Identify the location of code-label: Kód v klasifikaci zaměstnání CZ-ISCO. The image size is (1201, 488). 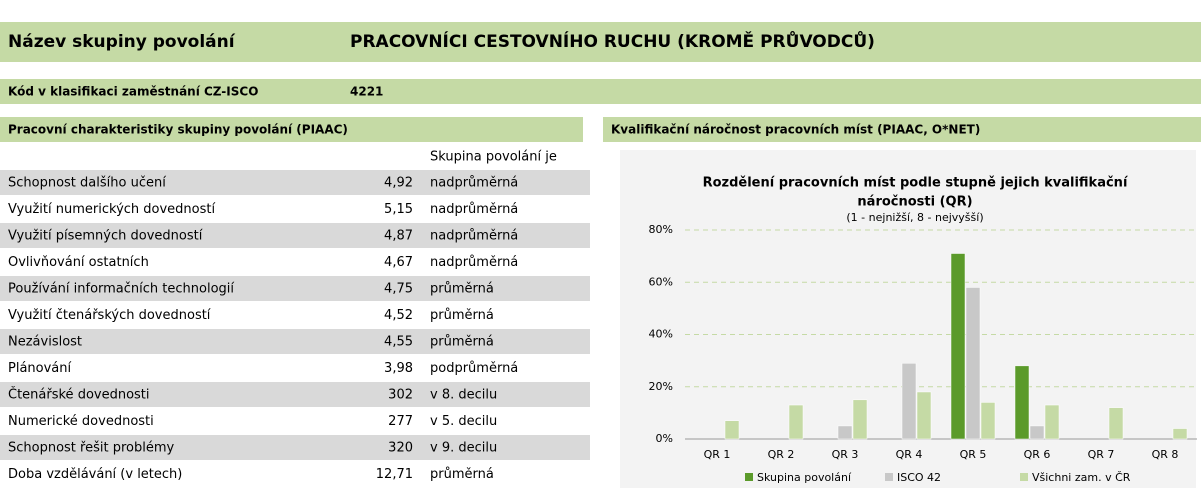
(133, 92).